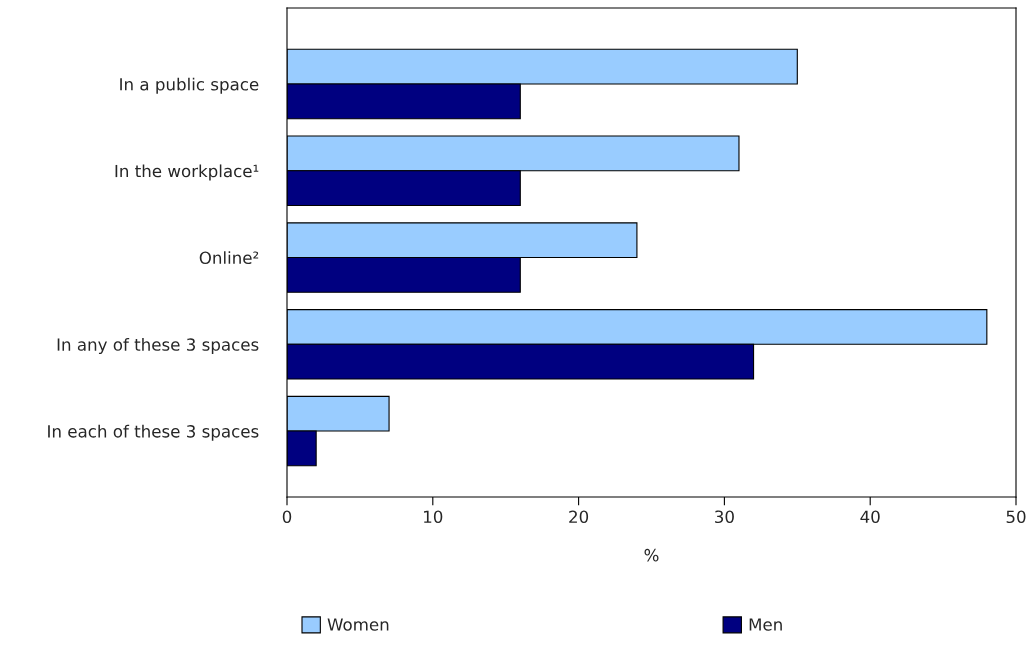  Describe the element at coordinates (229, 258) in the screenshot. I see `y-tick-label: Online²` at that location.